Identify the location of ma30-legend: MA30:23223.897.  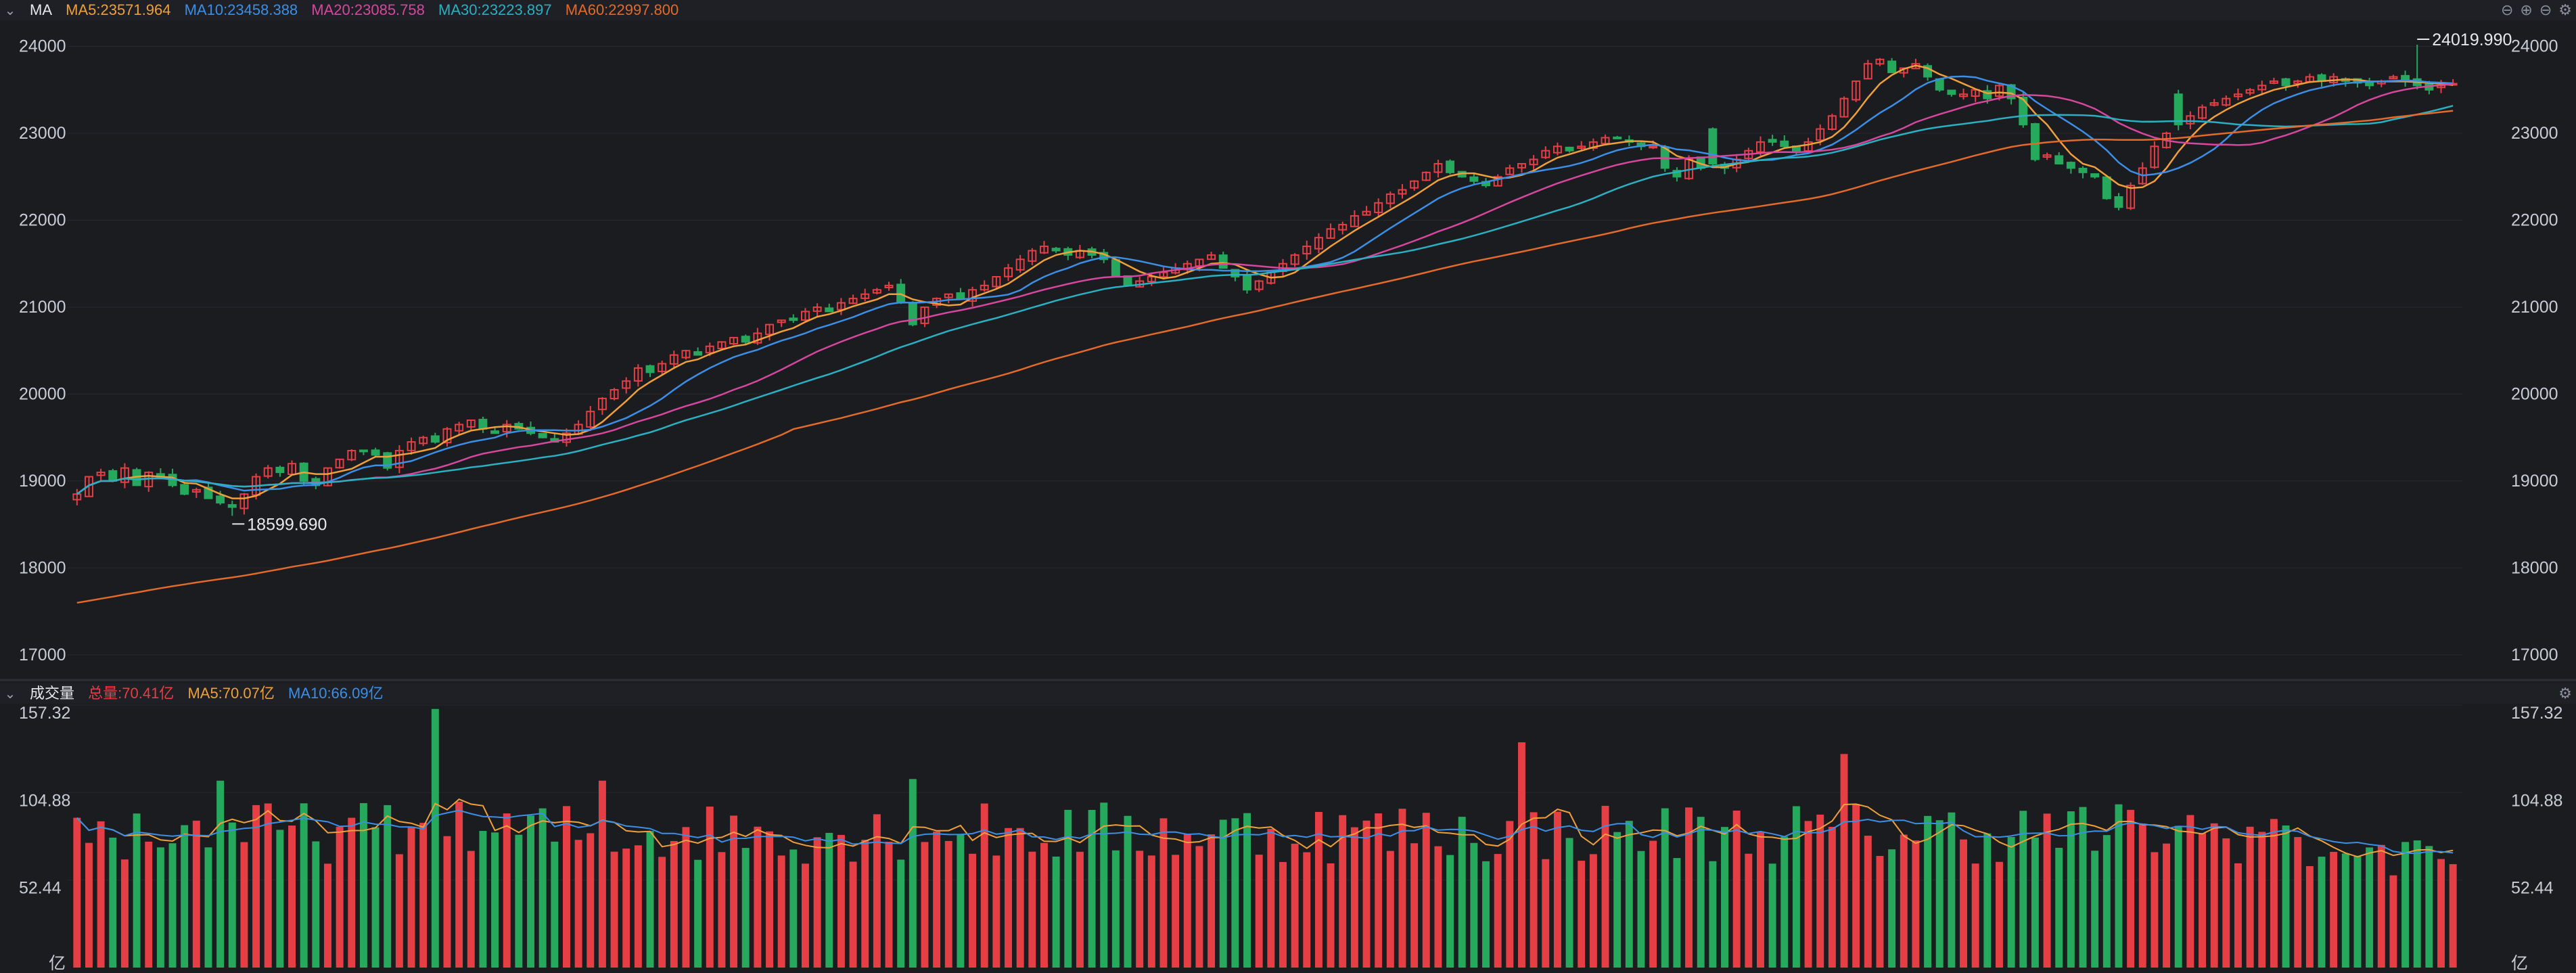
(495, 9).